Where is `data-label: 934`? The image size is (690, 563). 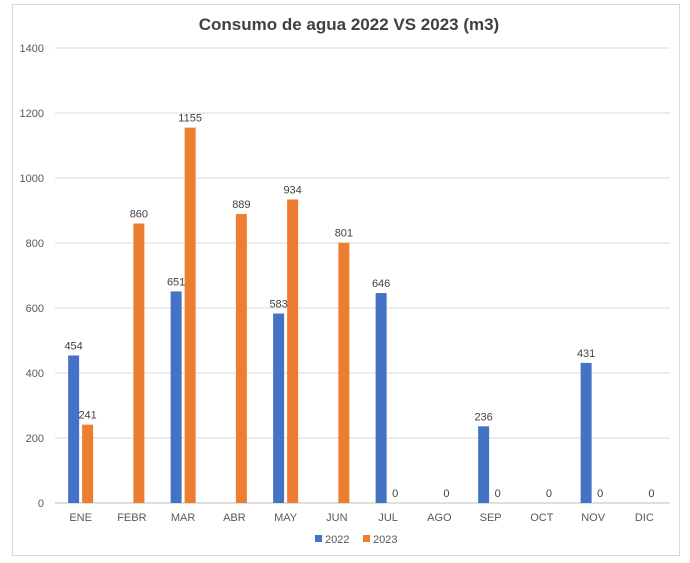 data-label: 934 is located at coordinates (292, 190).